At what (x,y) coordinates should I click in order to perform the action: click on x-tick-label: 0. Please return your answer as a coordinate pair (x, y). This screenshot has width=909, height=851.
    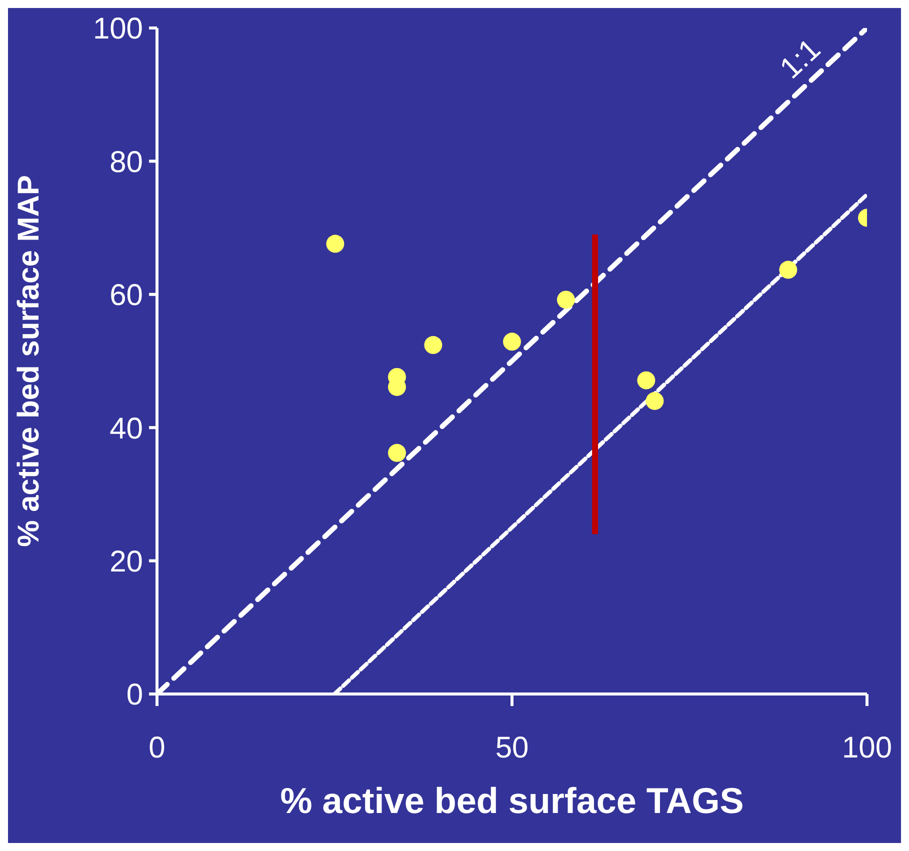
    Looking at the image, I should click on (157, 747).